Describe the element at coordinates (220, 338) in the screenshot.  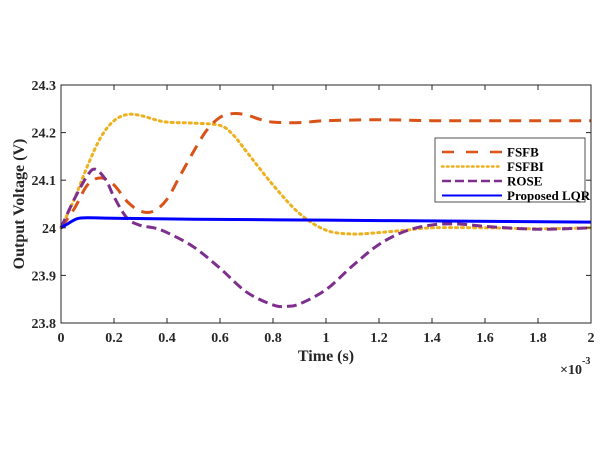
I see `x-tick-label: 0.6` at that location.